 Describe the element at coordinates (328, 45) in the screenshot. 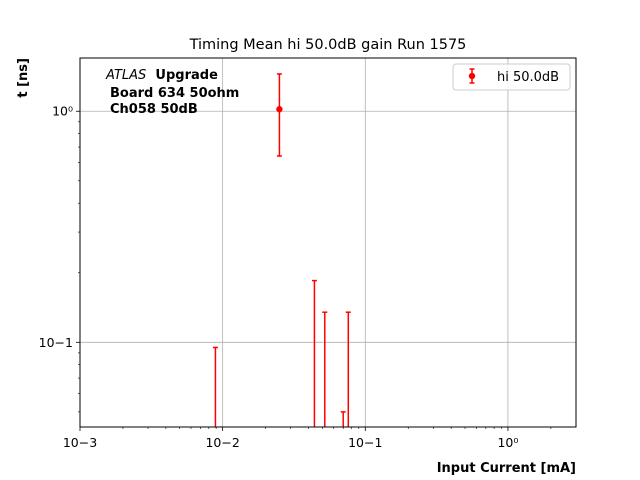

I see `chart-title: Timing Mean hi 50.0dB gain Run 1575` at that location.